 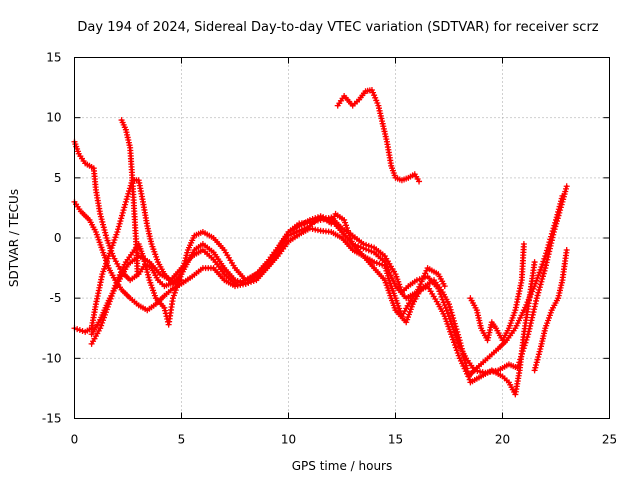 What do you see at coordinates (53, 118) in the screenshot?
I see `y-tick-label: 10` at bounding box center [53, 118].